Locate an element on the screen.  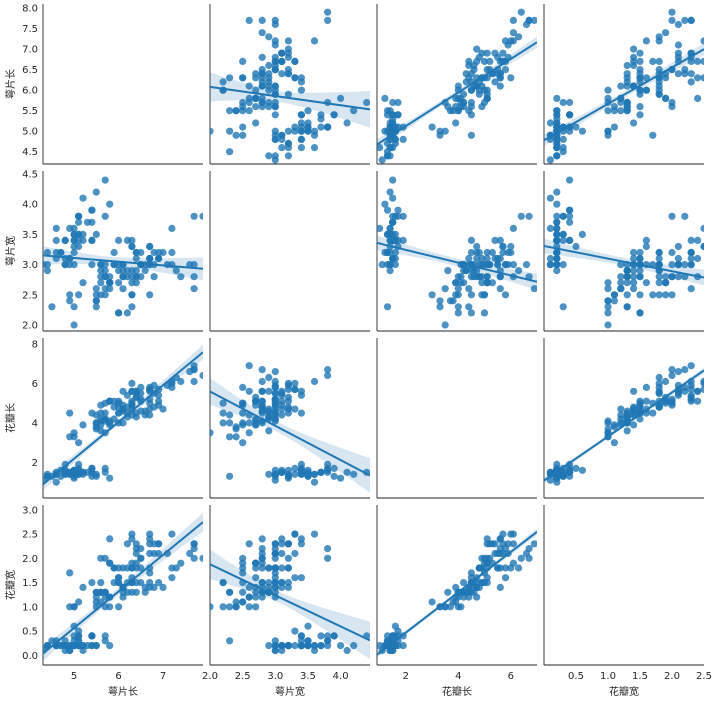
panel-pw-vs-sw is located at coordinates (289, 585).